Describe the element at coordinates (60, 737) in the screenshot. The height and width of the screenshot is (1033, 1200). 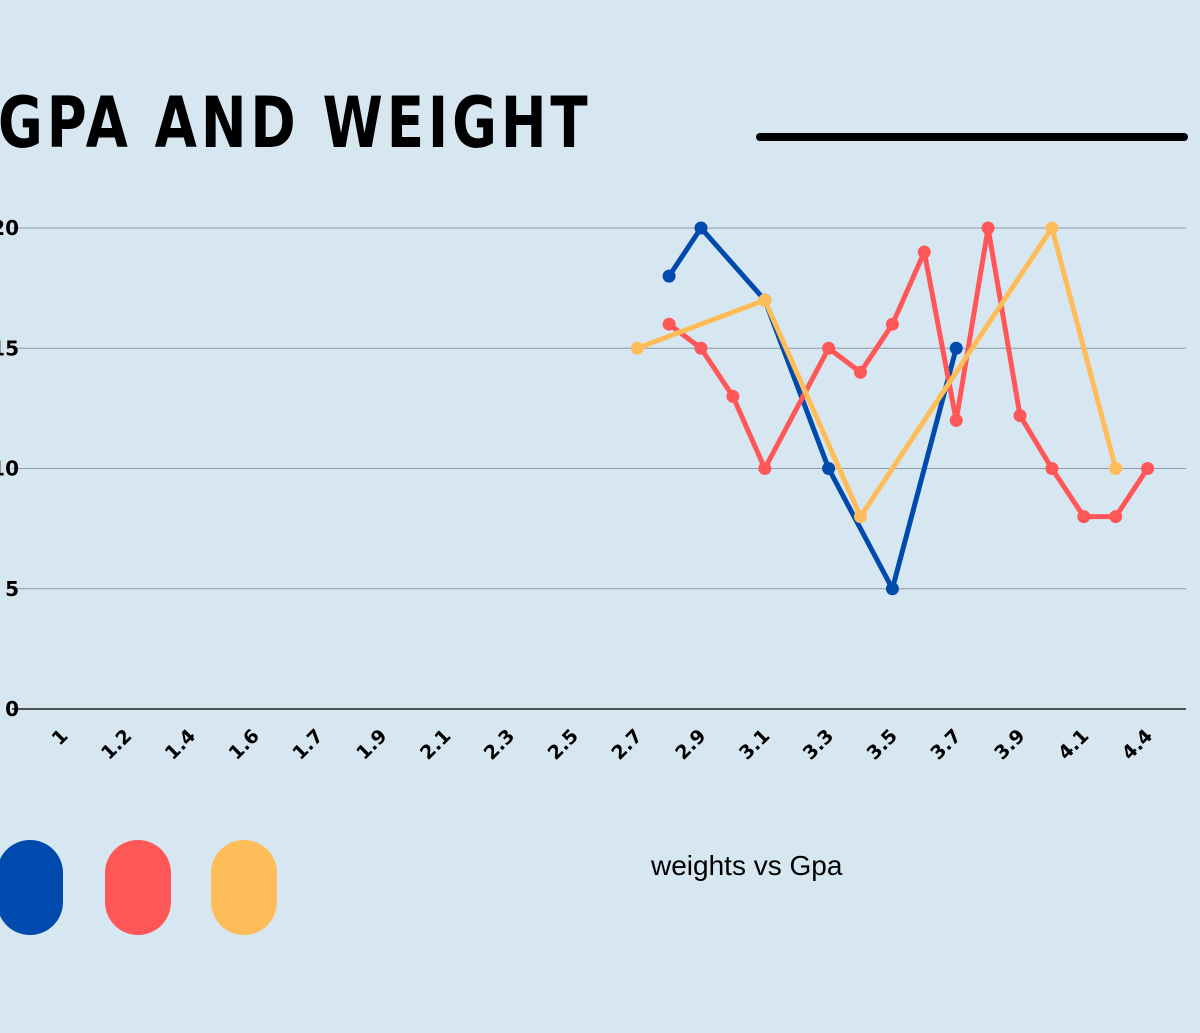
I see `x-tick-label: 1` at that location.